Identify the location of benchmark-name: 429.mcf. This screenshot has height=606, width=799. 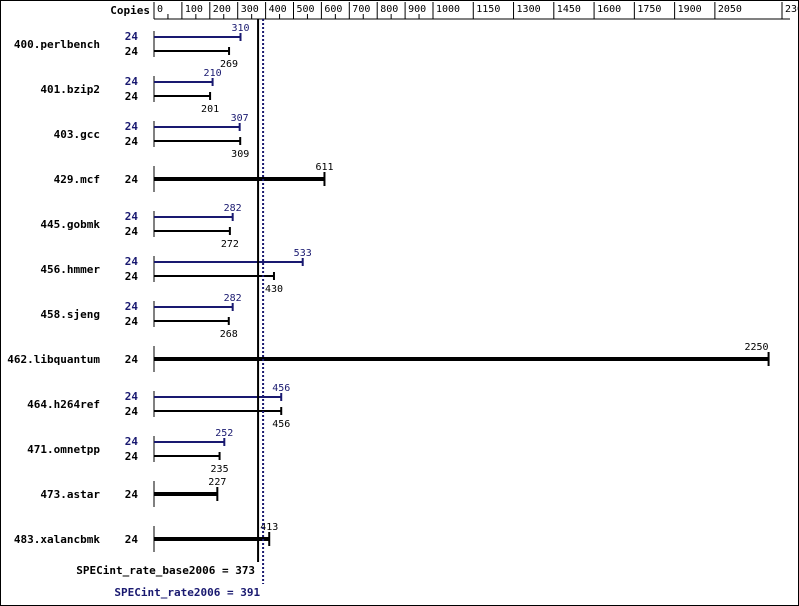
(77, 179).